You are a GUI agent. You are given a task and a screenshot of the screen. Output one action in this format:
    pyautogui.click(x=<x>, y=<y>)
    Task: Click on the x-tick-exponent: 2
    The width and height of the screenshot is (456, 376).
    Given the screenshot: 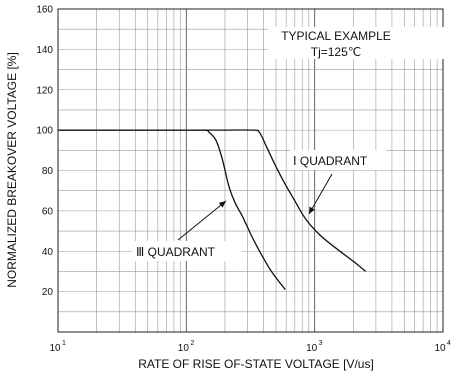 What is the action you would take?
    pyautogui.click(x=192, y=343)
    